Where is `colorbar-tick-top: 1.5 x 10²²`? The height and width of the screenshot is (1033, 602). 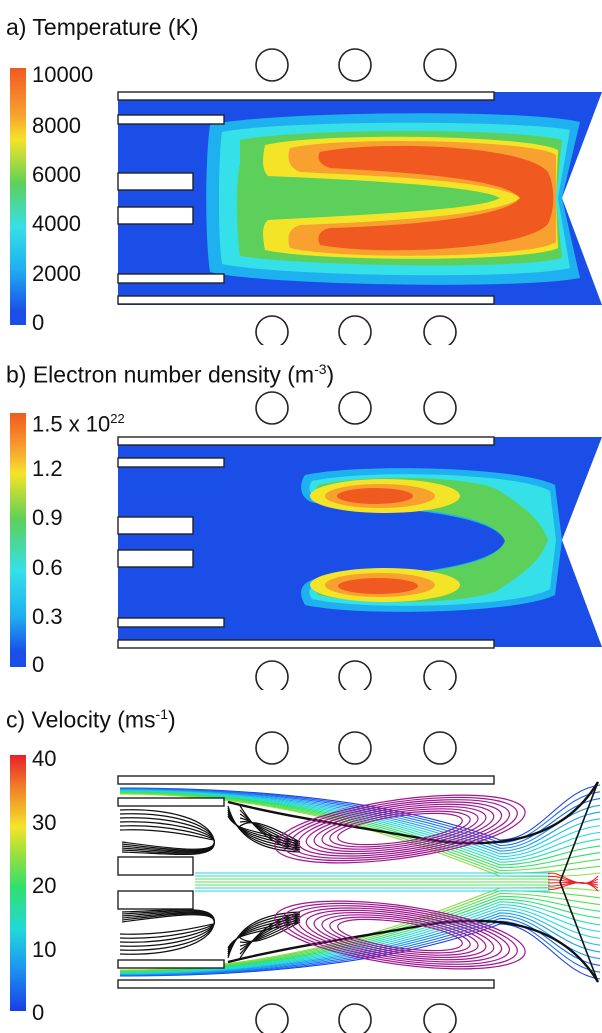
colorbar-tick-top: 1.5 x 10²² is located at coordinates (78, 421).